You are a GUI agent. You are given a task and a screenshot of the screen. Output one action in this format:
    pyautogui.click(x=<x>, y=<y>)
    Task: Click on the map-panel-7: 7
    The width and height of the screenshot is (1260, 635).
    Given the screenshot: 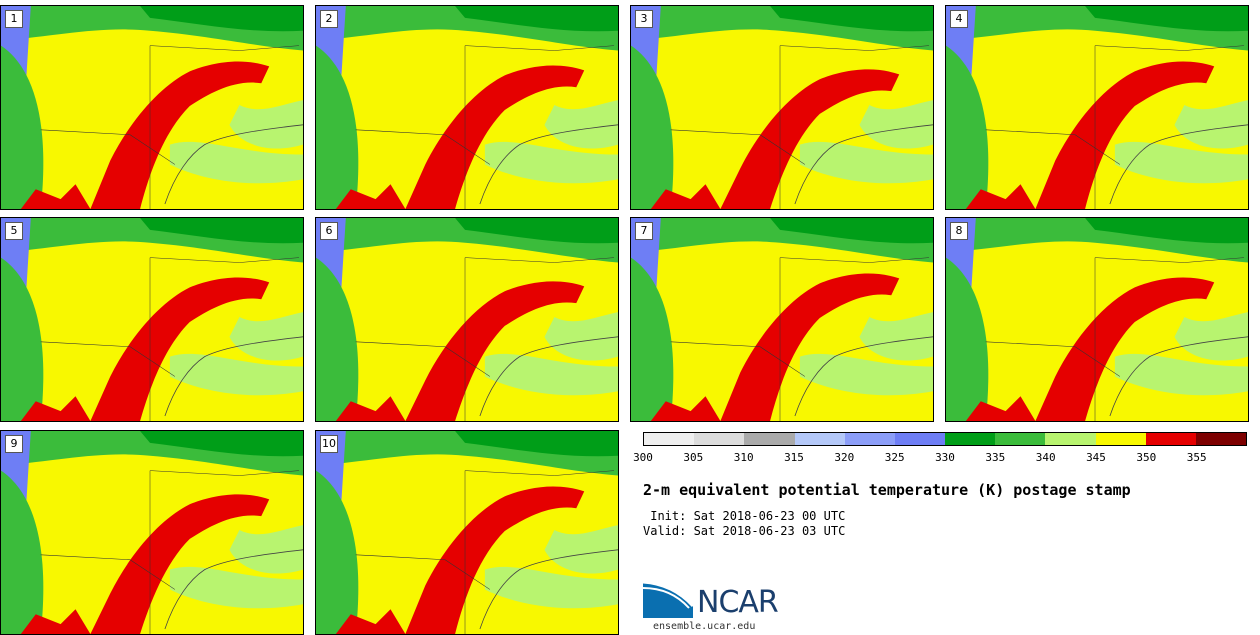 What is the action you would take?
    pyautogui.click(x=782, y=319)
    